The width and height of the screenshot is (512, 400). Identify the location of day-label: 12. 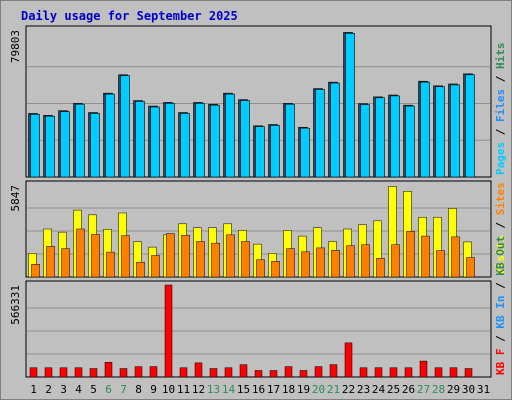
(198, 389).